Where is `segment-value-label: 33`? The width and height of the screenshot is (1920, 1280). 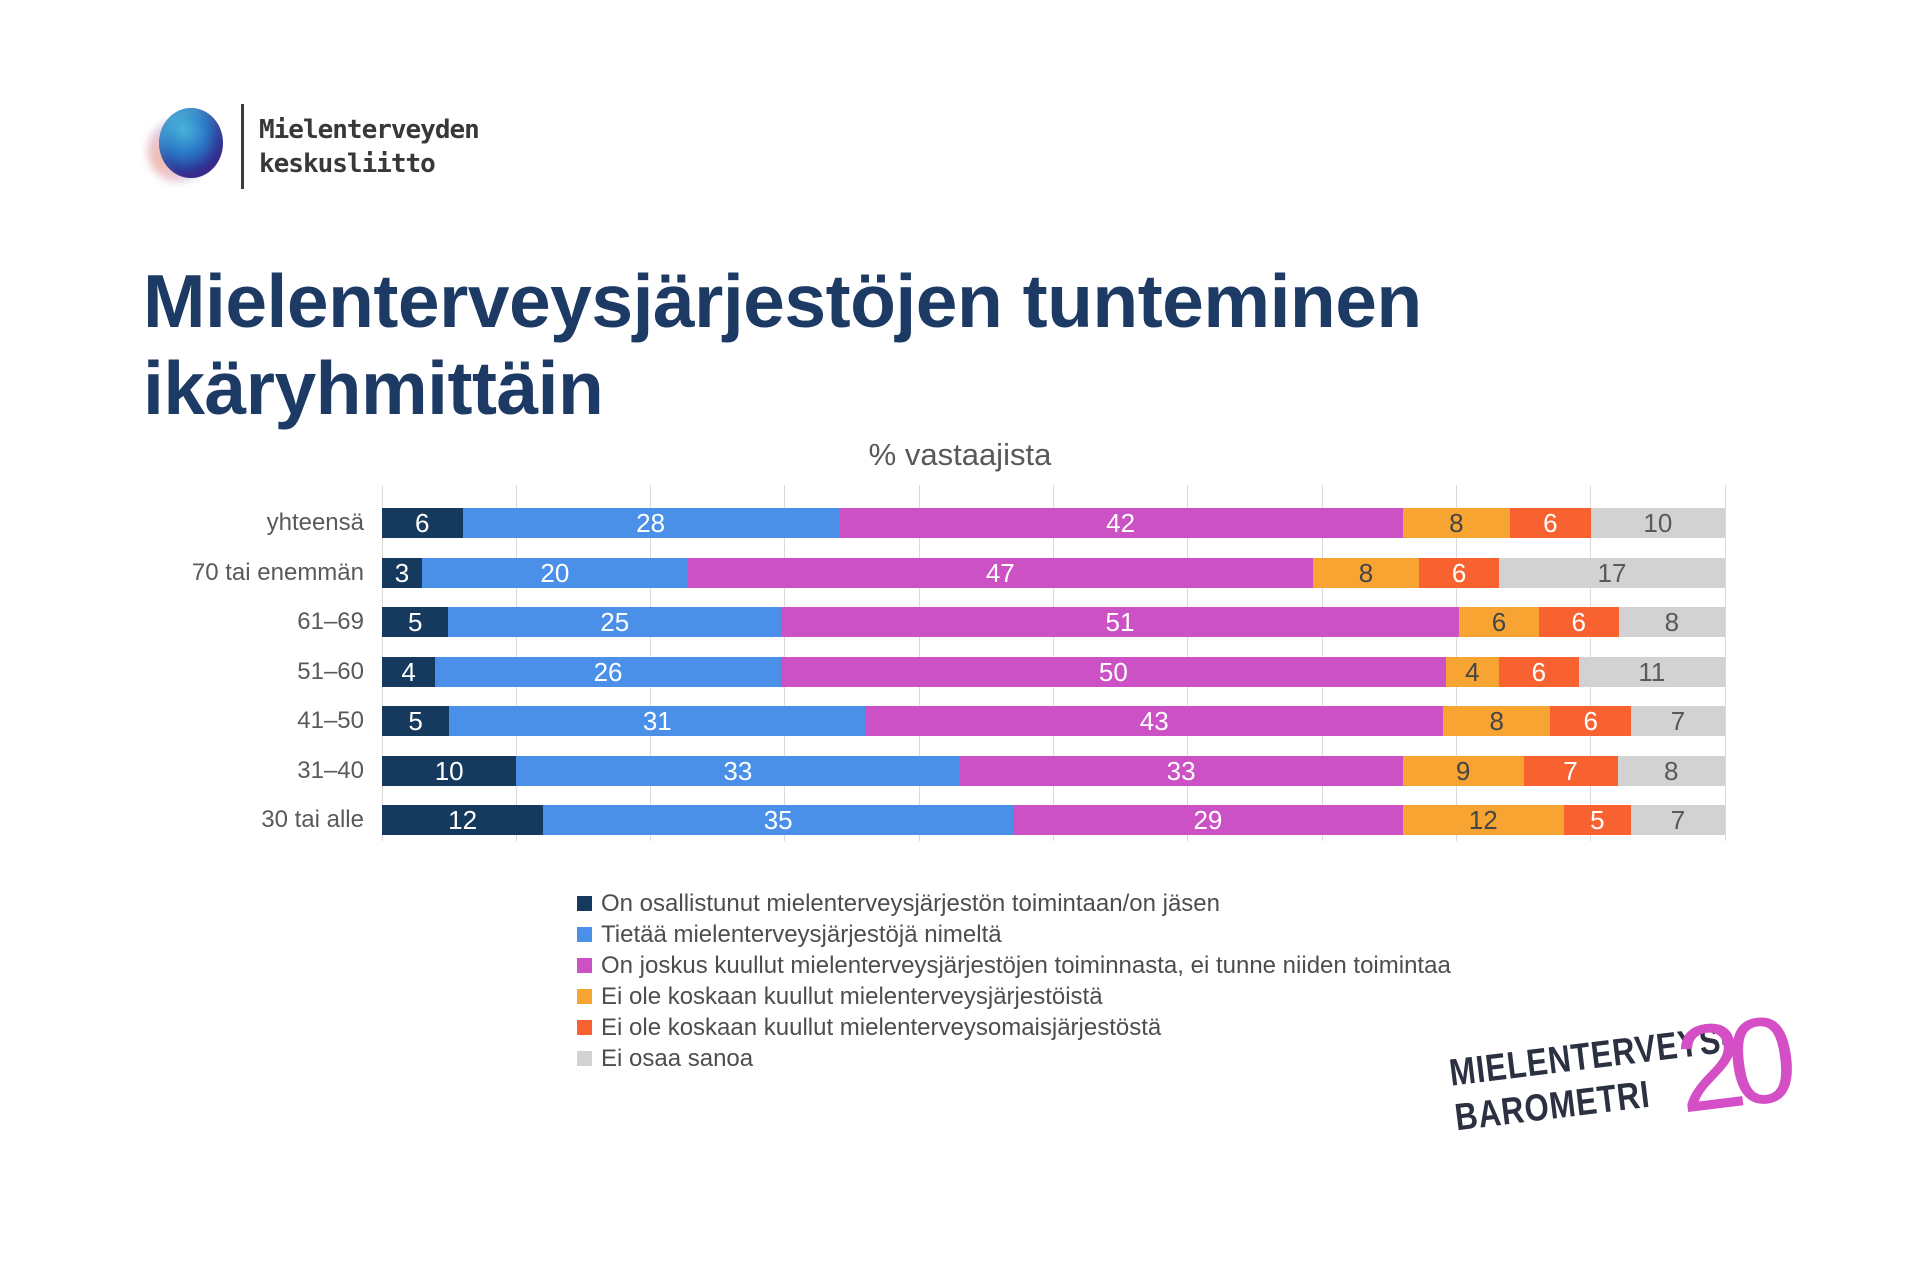 segment-value-label: 33 is located at coordinates (738, 770).